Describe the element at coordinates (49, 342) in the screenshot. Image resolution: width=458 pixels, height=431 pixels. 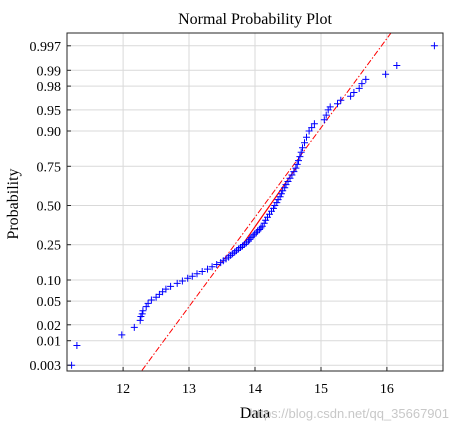
I see `y-tick-label: 0.01` at that location.